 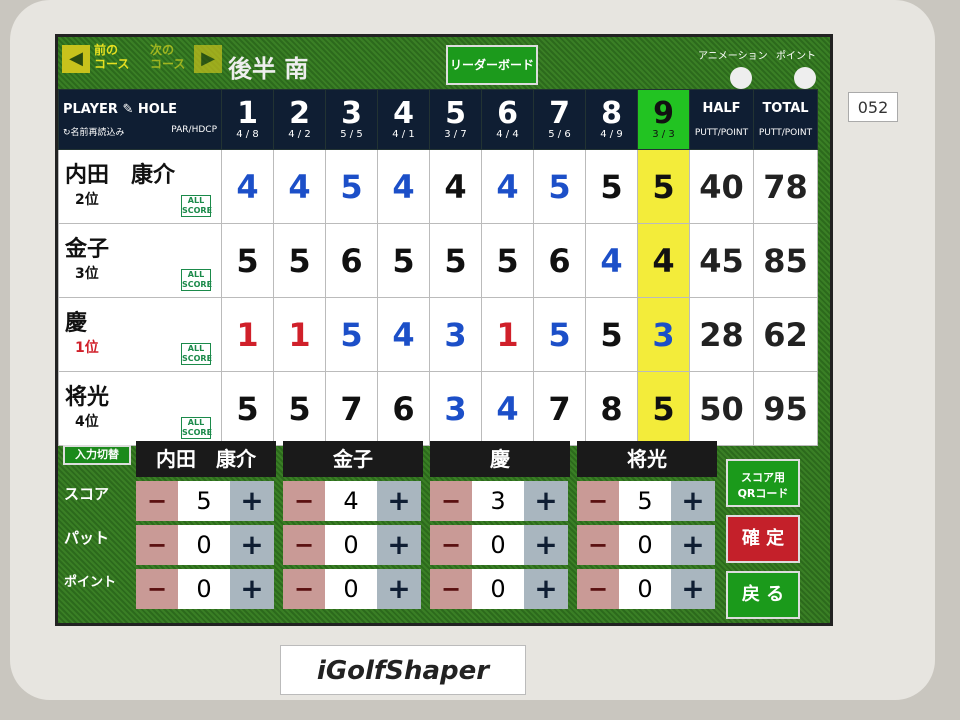 What do you see at coordinates (140, 334) in the screenshot?
I see `player-cell: 慶 ALL SCORE 1位` at bounding box center [140, 334].